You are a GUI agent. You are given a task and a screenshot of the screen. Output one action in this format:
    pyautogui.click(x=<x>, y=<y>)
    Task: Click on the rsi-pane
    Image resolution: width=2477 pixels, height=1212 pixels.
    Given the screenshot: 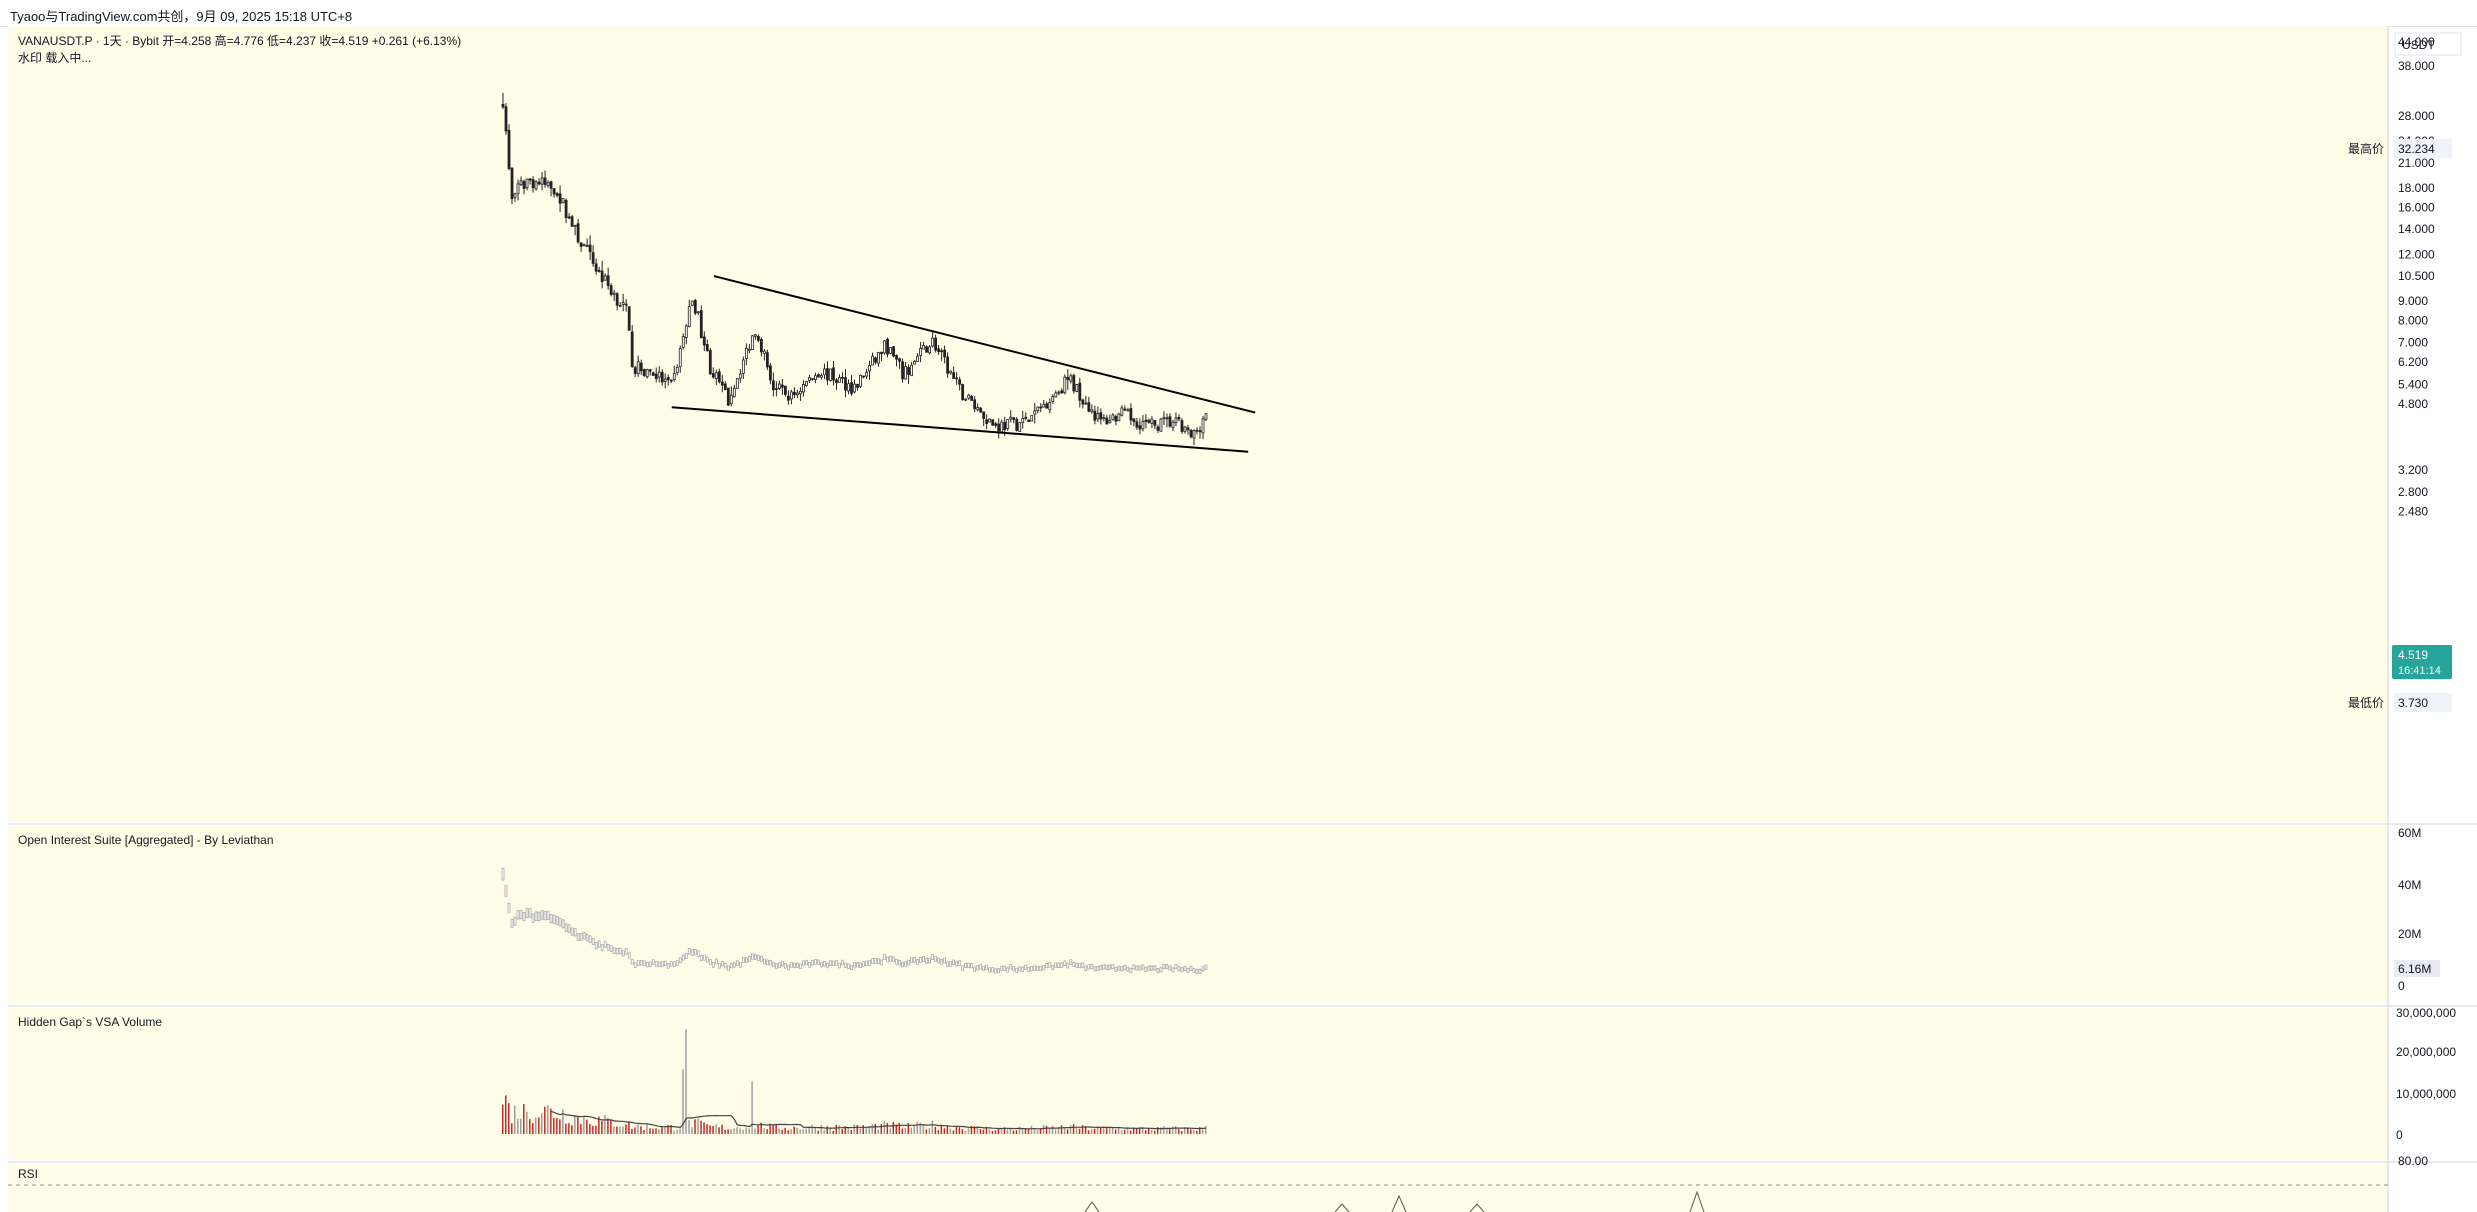 What is the action you would take?
    pyautogui.click(x=1198, y=1188)
    